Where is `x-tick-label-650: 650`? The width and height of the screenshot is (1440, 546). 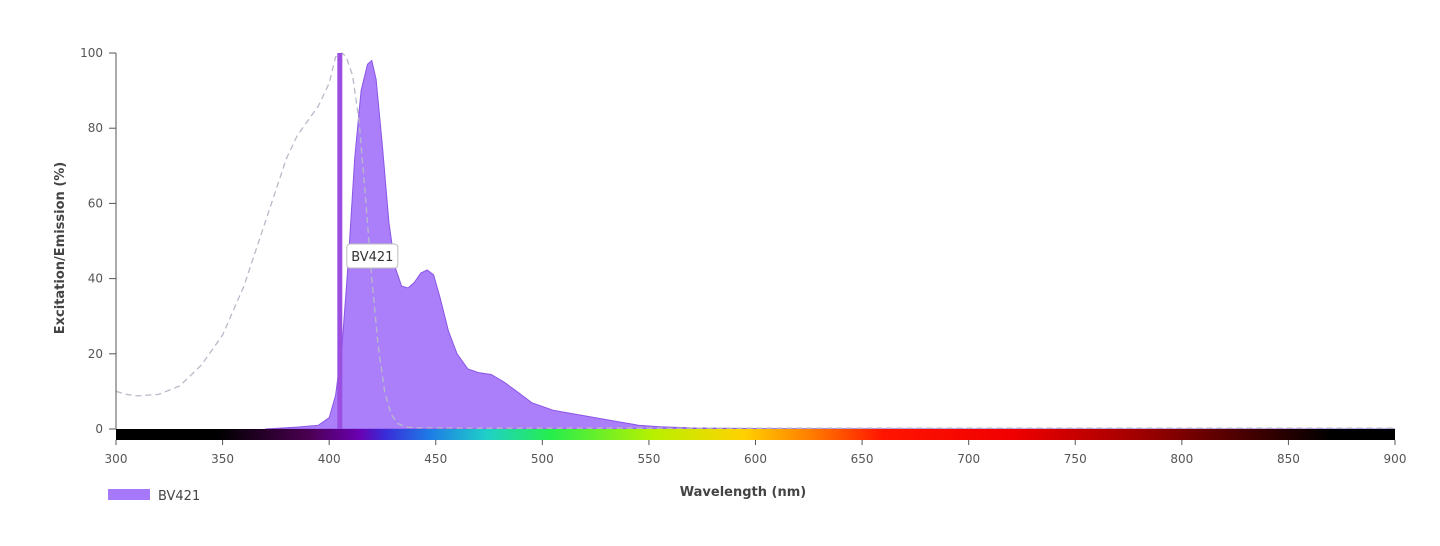
x-tick-label-650: 650 is located at coordinates (862, 459).